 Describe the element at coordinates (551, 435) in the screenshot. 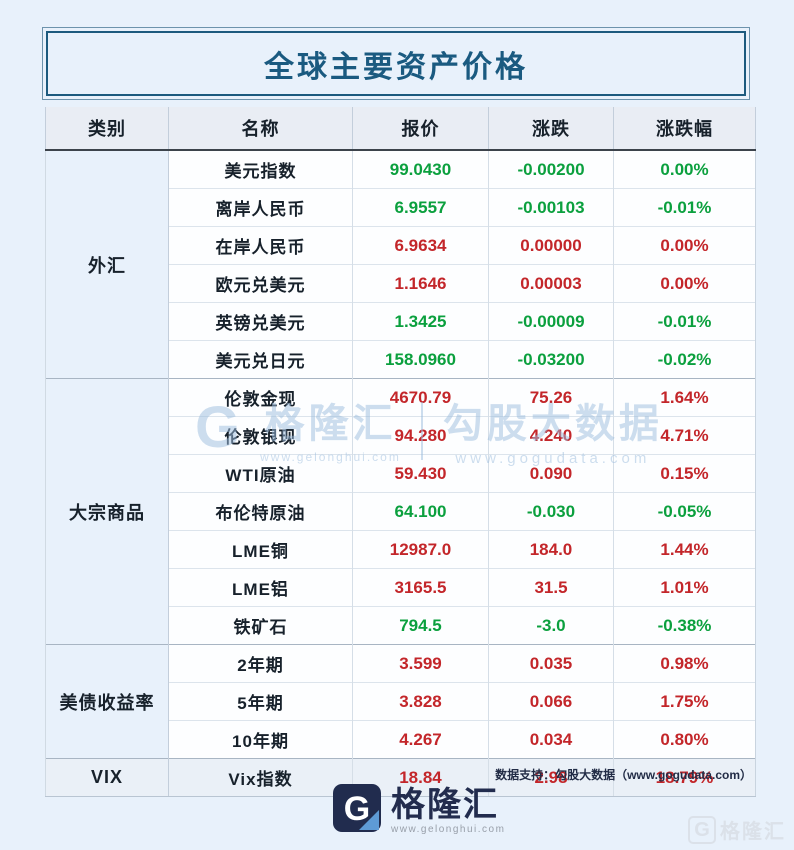

I see `change-value: 4.240` at that location.